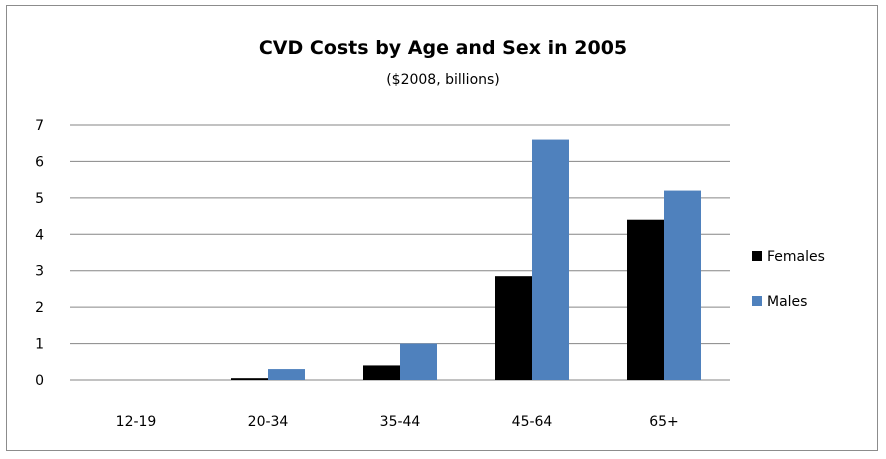  Describe the element at coordinates (39, 272) in the screenshot. I see `y-tick-label: 3` at that location.